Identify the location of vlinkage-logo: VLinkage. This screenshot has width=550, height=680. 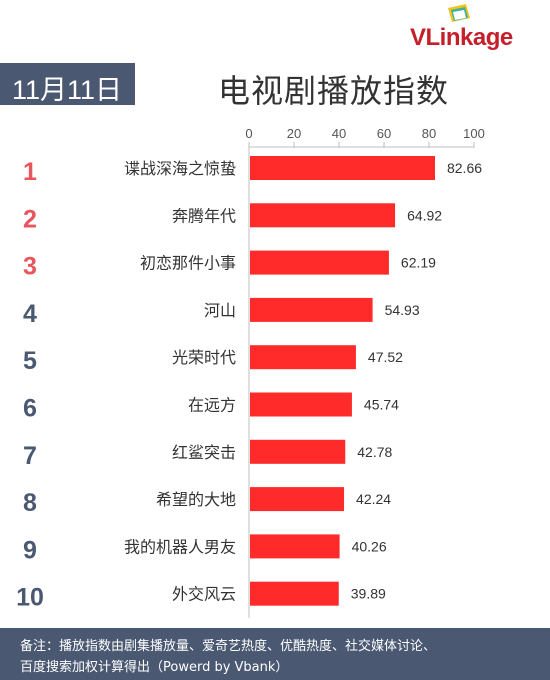
(474, 28).